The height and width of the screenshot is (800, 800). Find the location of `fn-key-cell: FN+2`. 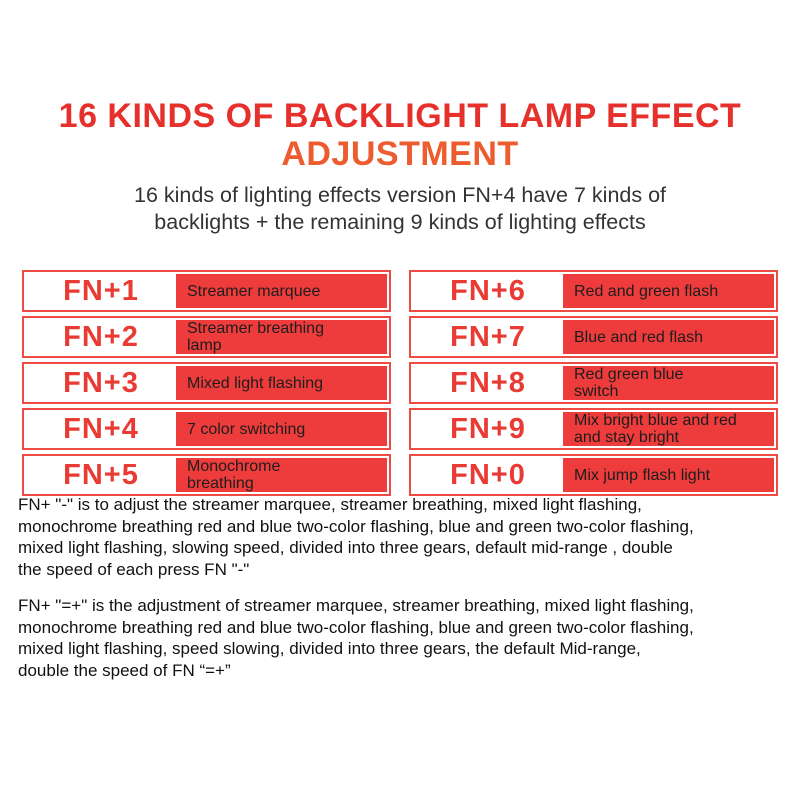

fn-key-cell: FN+2 is located at coordinates (101, 337).